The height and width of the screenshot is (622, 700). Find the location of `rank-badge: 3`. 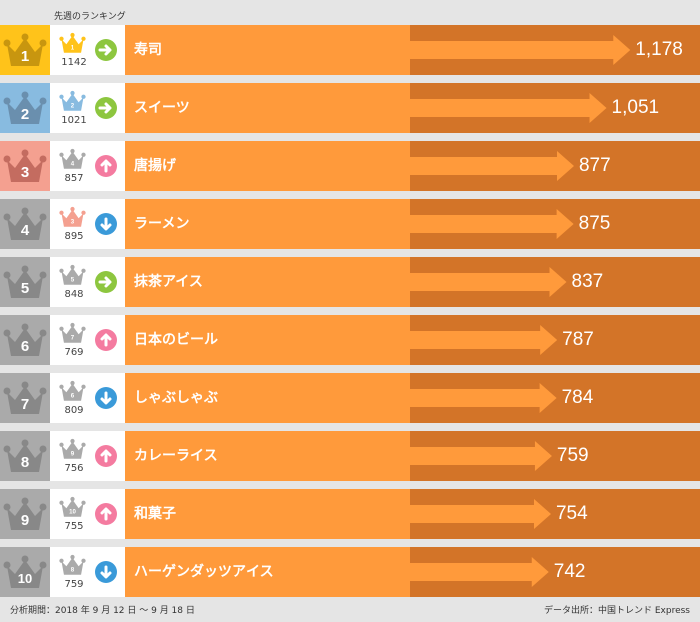

rank-badge: 3 is located at coordinates (25, 166).